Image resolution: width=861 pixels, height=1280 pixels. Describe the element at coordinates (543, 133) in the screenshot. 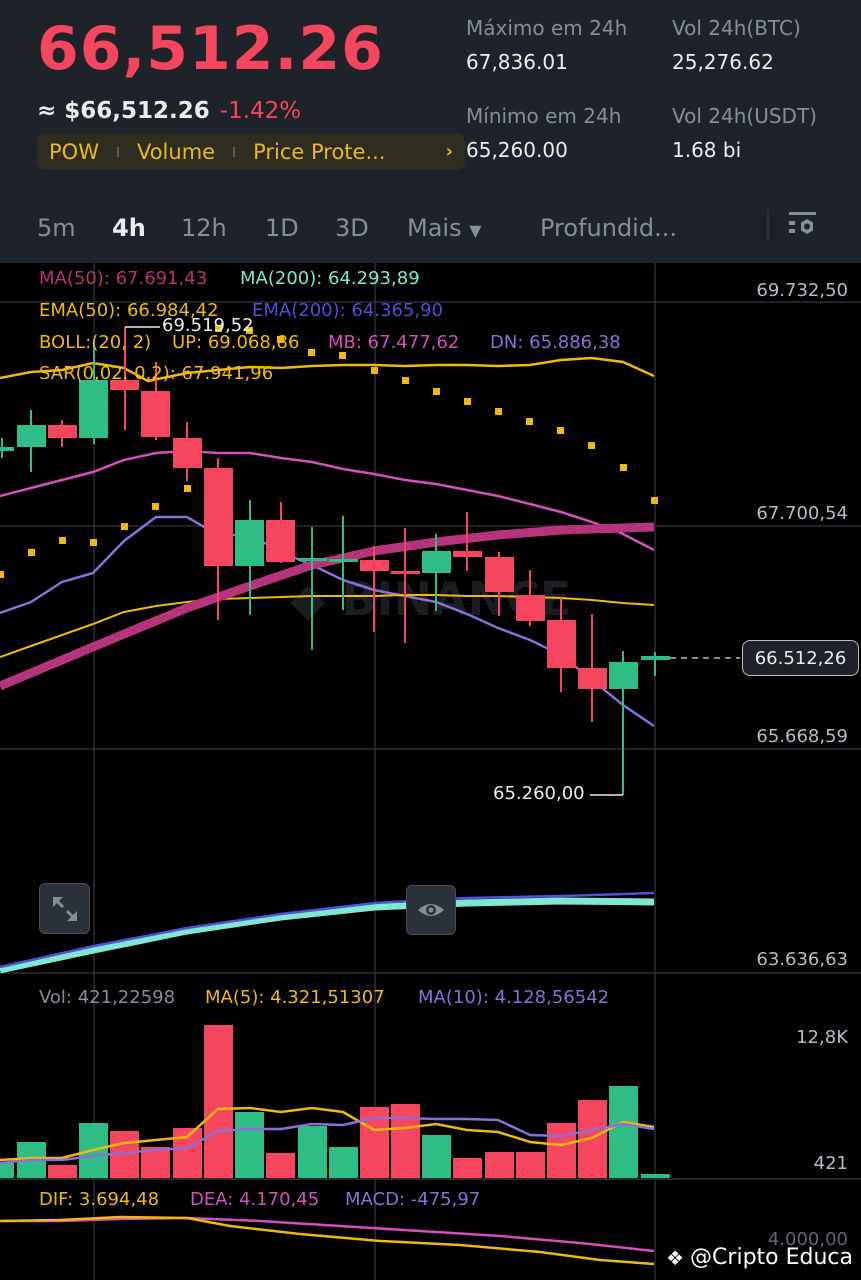

I see `stat-low-24h: Mínimo em 24h 65,260.00` at that location.